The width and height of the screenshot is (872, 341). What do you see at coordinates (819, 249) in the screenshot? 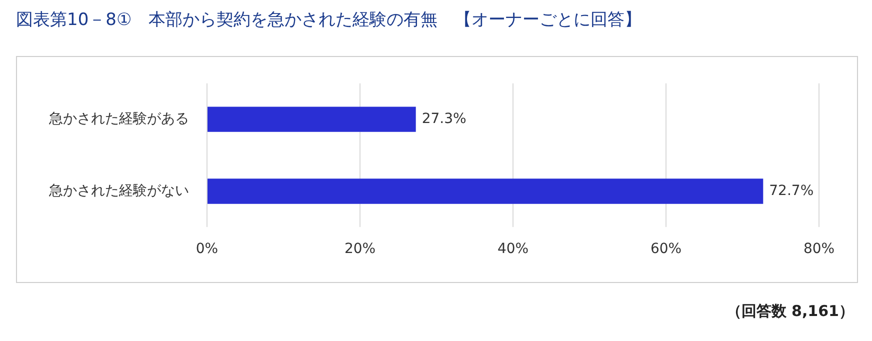
I see `x-tick-label: 80%` at bounding box center [819, 249].